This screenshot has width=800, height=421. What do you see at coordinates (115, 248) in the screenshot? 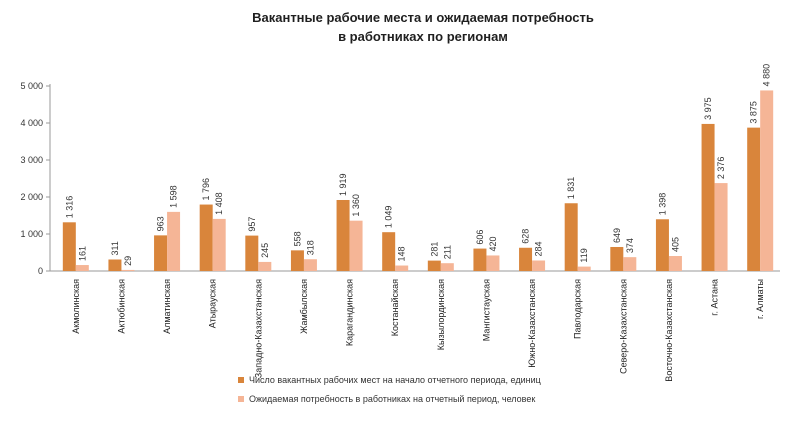
I see `data-label: 311` at bounding box center [115, 248].